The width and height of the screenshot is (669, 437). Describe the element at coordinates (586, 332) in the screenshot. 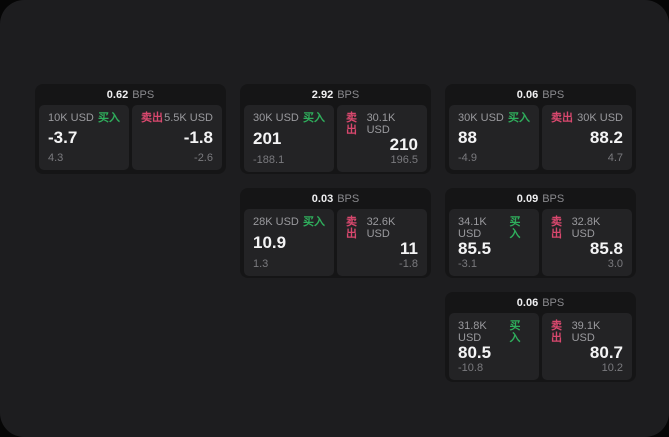

I see `sell-size: 39.1K USD` at that location.